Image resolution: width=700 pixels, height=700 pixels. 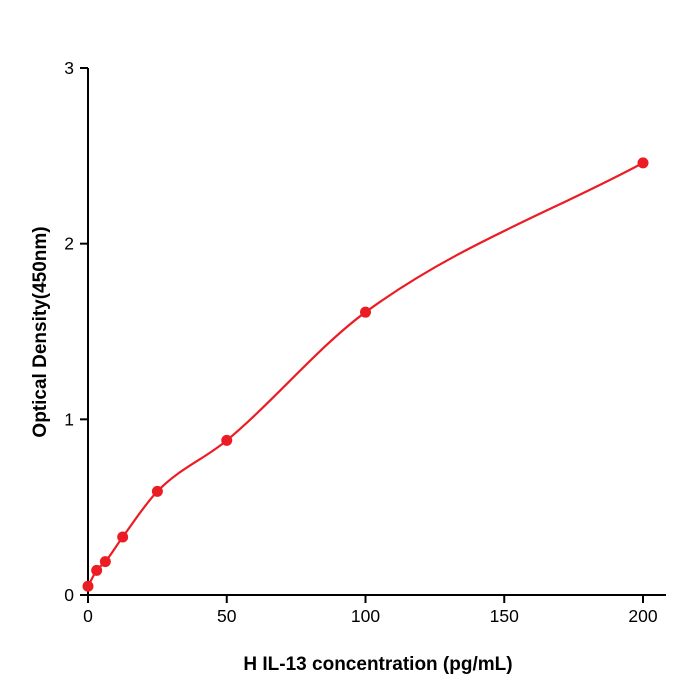 I want to click on x-tick-label: 100, so click(x=365, y=616).